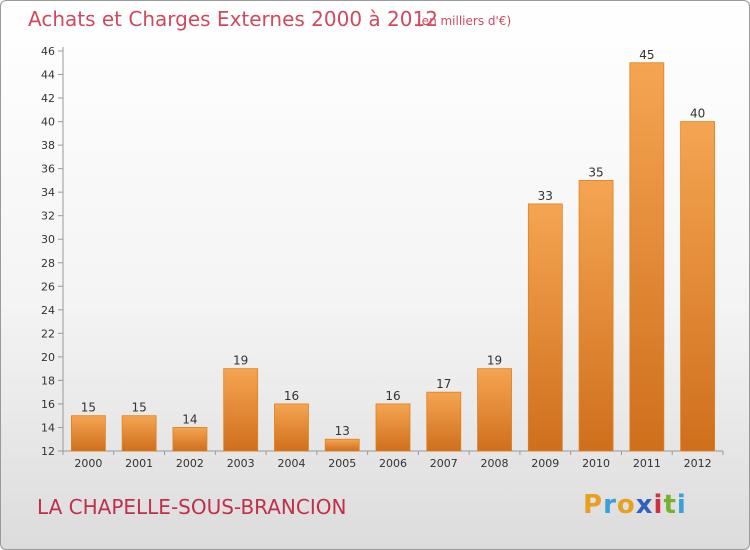 The image size is (750, 550). Describe the element at coordinates (48, 263) in the screenshot. I see `y-tick-label: 28` at that location.